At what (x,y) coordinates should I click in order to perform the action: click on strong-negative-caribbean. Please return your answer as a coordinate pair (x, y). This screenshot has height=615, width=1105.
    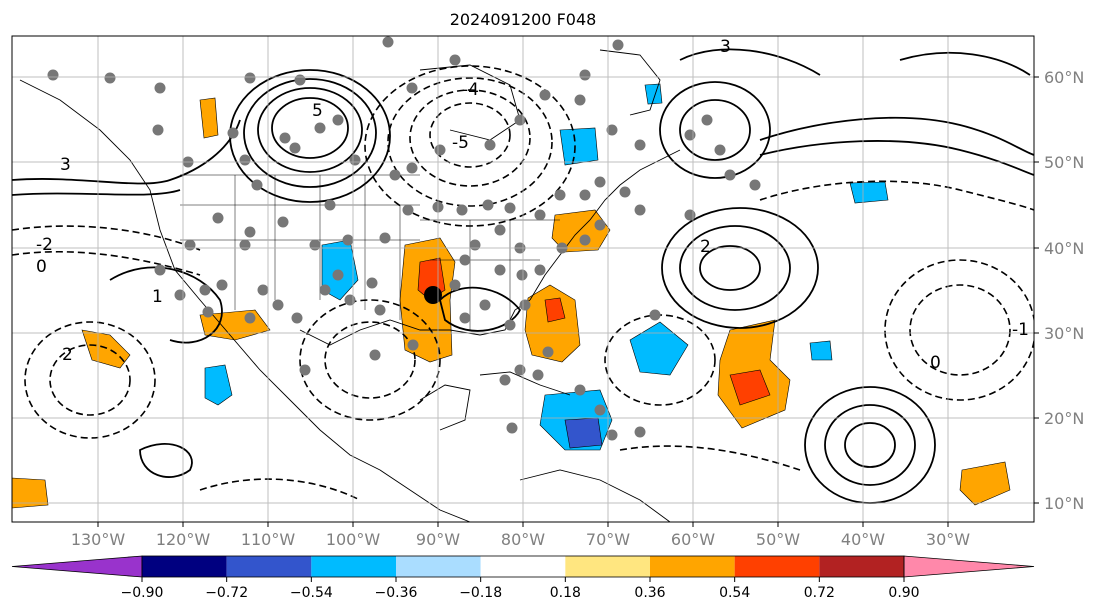
    Looking at the image, I should click on (583, 433).